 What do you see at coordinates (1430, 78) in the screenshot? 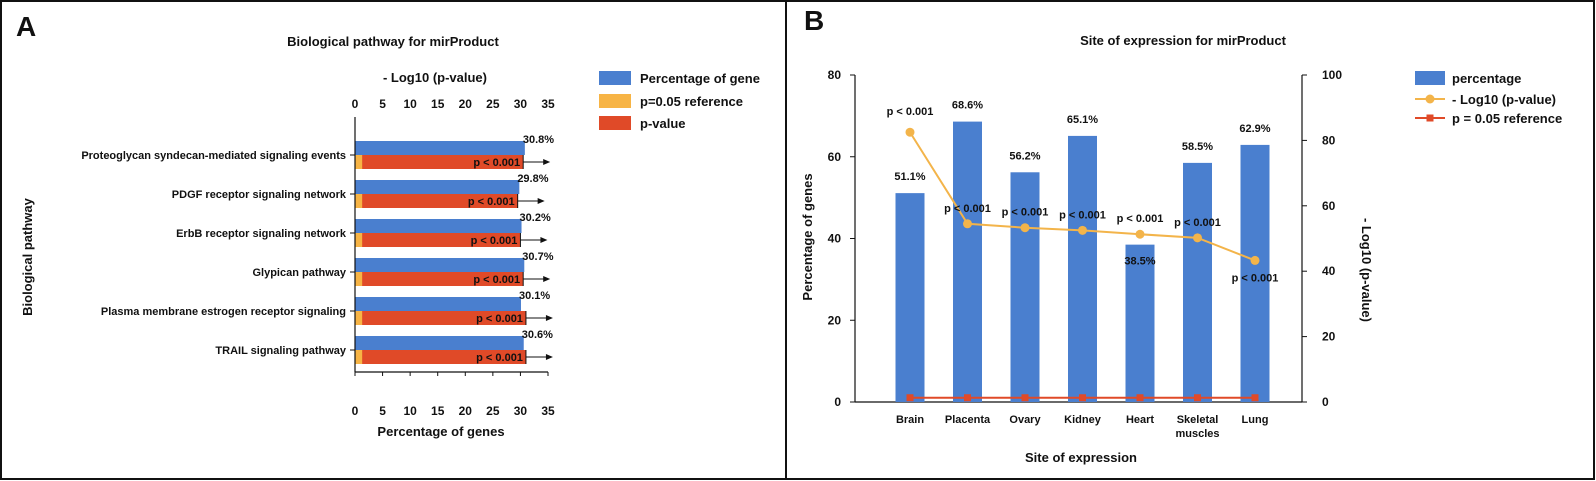
I see `legend-swatch-percentage` at bounding box center [1430, 78].